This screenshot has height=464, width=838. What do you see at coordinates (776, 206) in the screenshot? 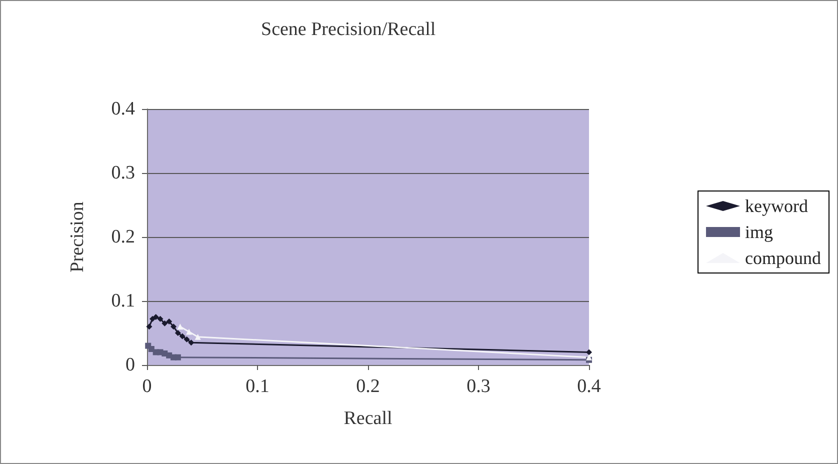
I see `legend-label: keyword` at bounding box center [776, 206].